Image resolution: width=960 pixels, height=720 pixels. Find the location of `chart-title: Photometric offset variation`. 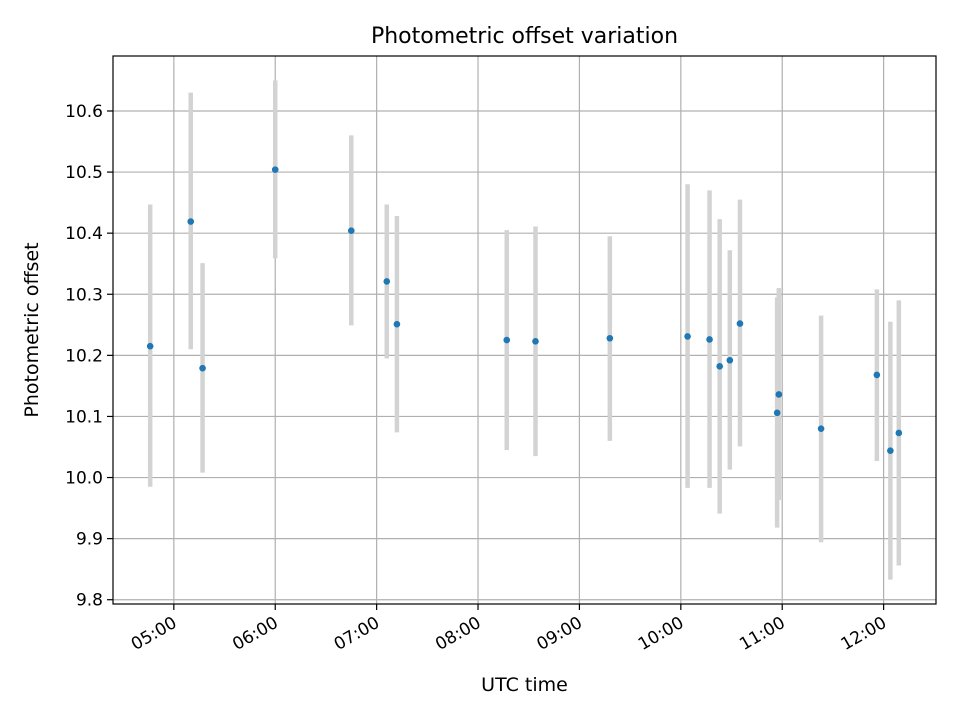

chart-title: Photometric offset variation is located at coordinates (524, 36).